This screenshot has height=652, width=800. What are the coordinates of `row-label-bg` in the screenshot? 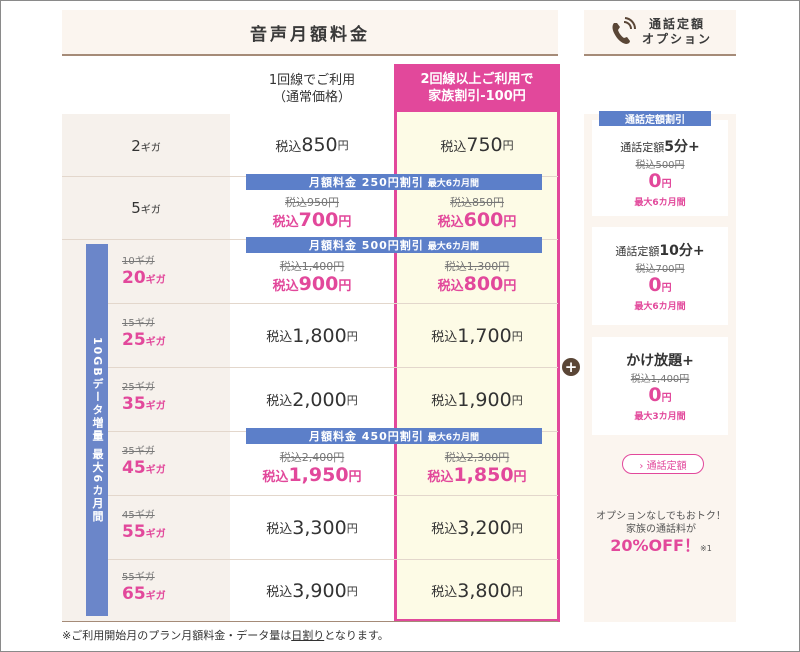 It's located at (146, 145).